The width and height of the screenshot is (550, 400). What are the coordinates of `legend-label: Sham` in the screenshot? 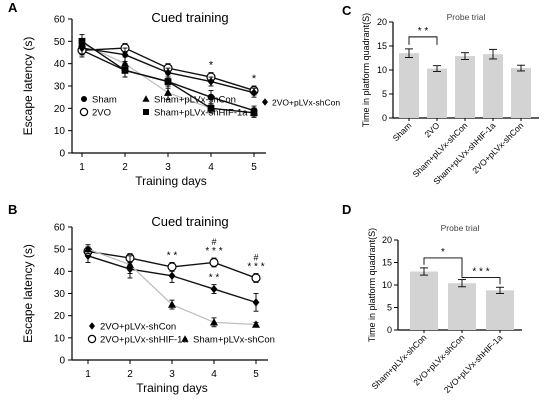 It's located at (104, 100).